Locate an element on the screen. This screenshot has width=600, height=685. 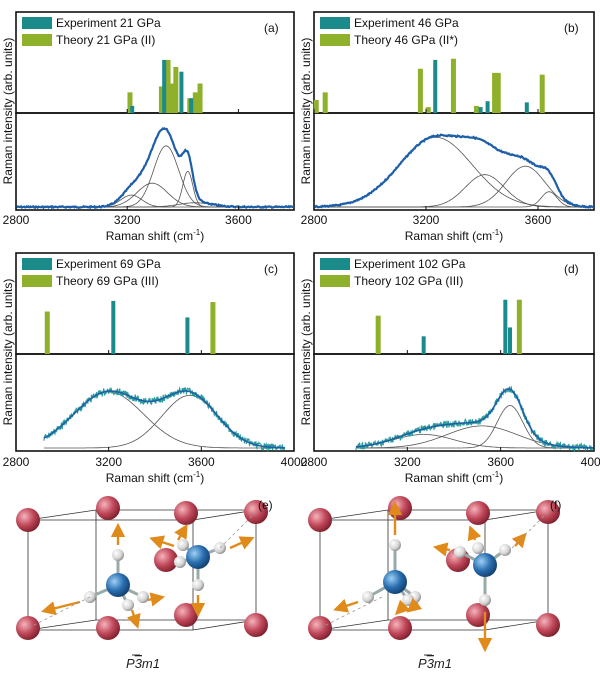
panel-f-structure: (f) P3m1 is located at coordinates (434, 583).